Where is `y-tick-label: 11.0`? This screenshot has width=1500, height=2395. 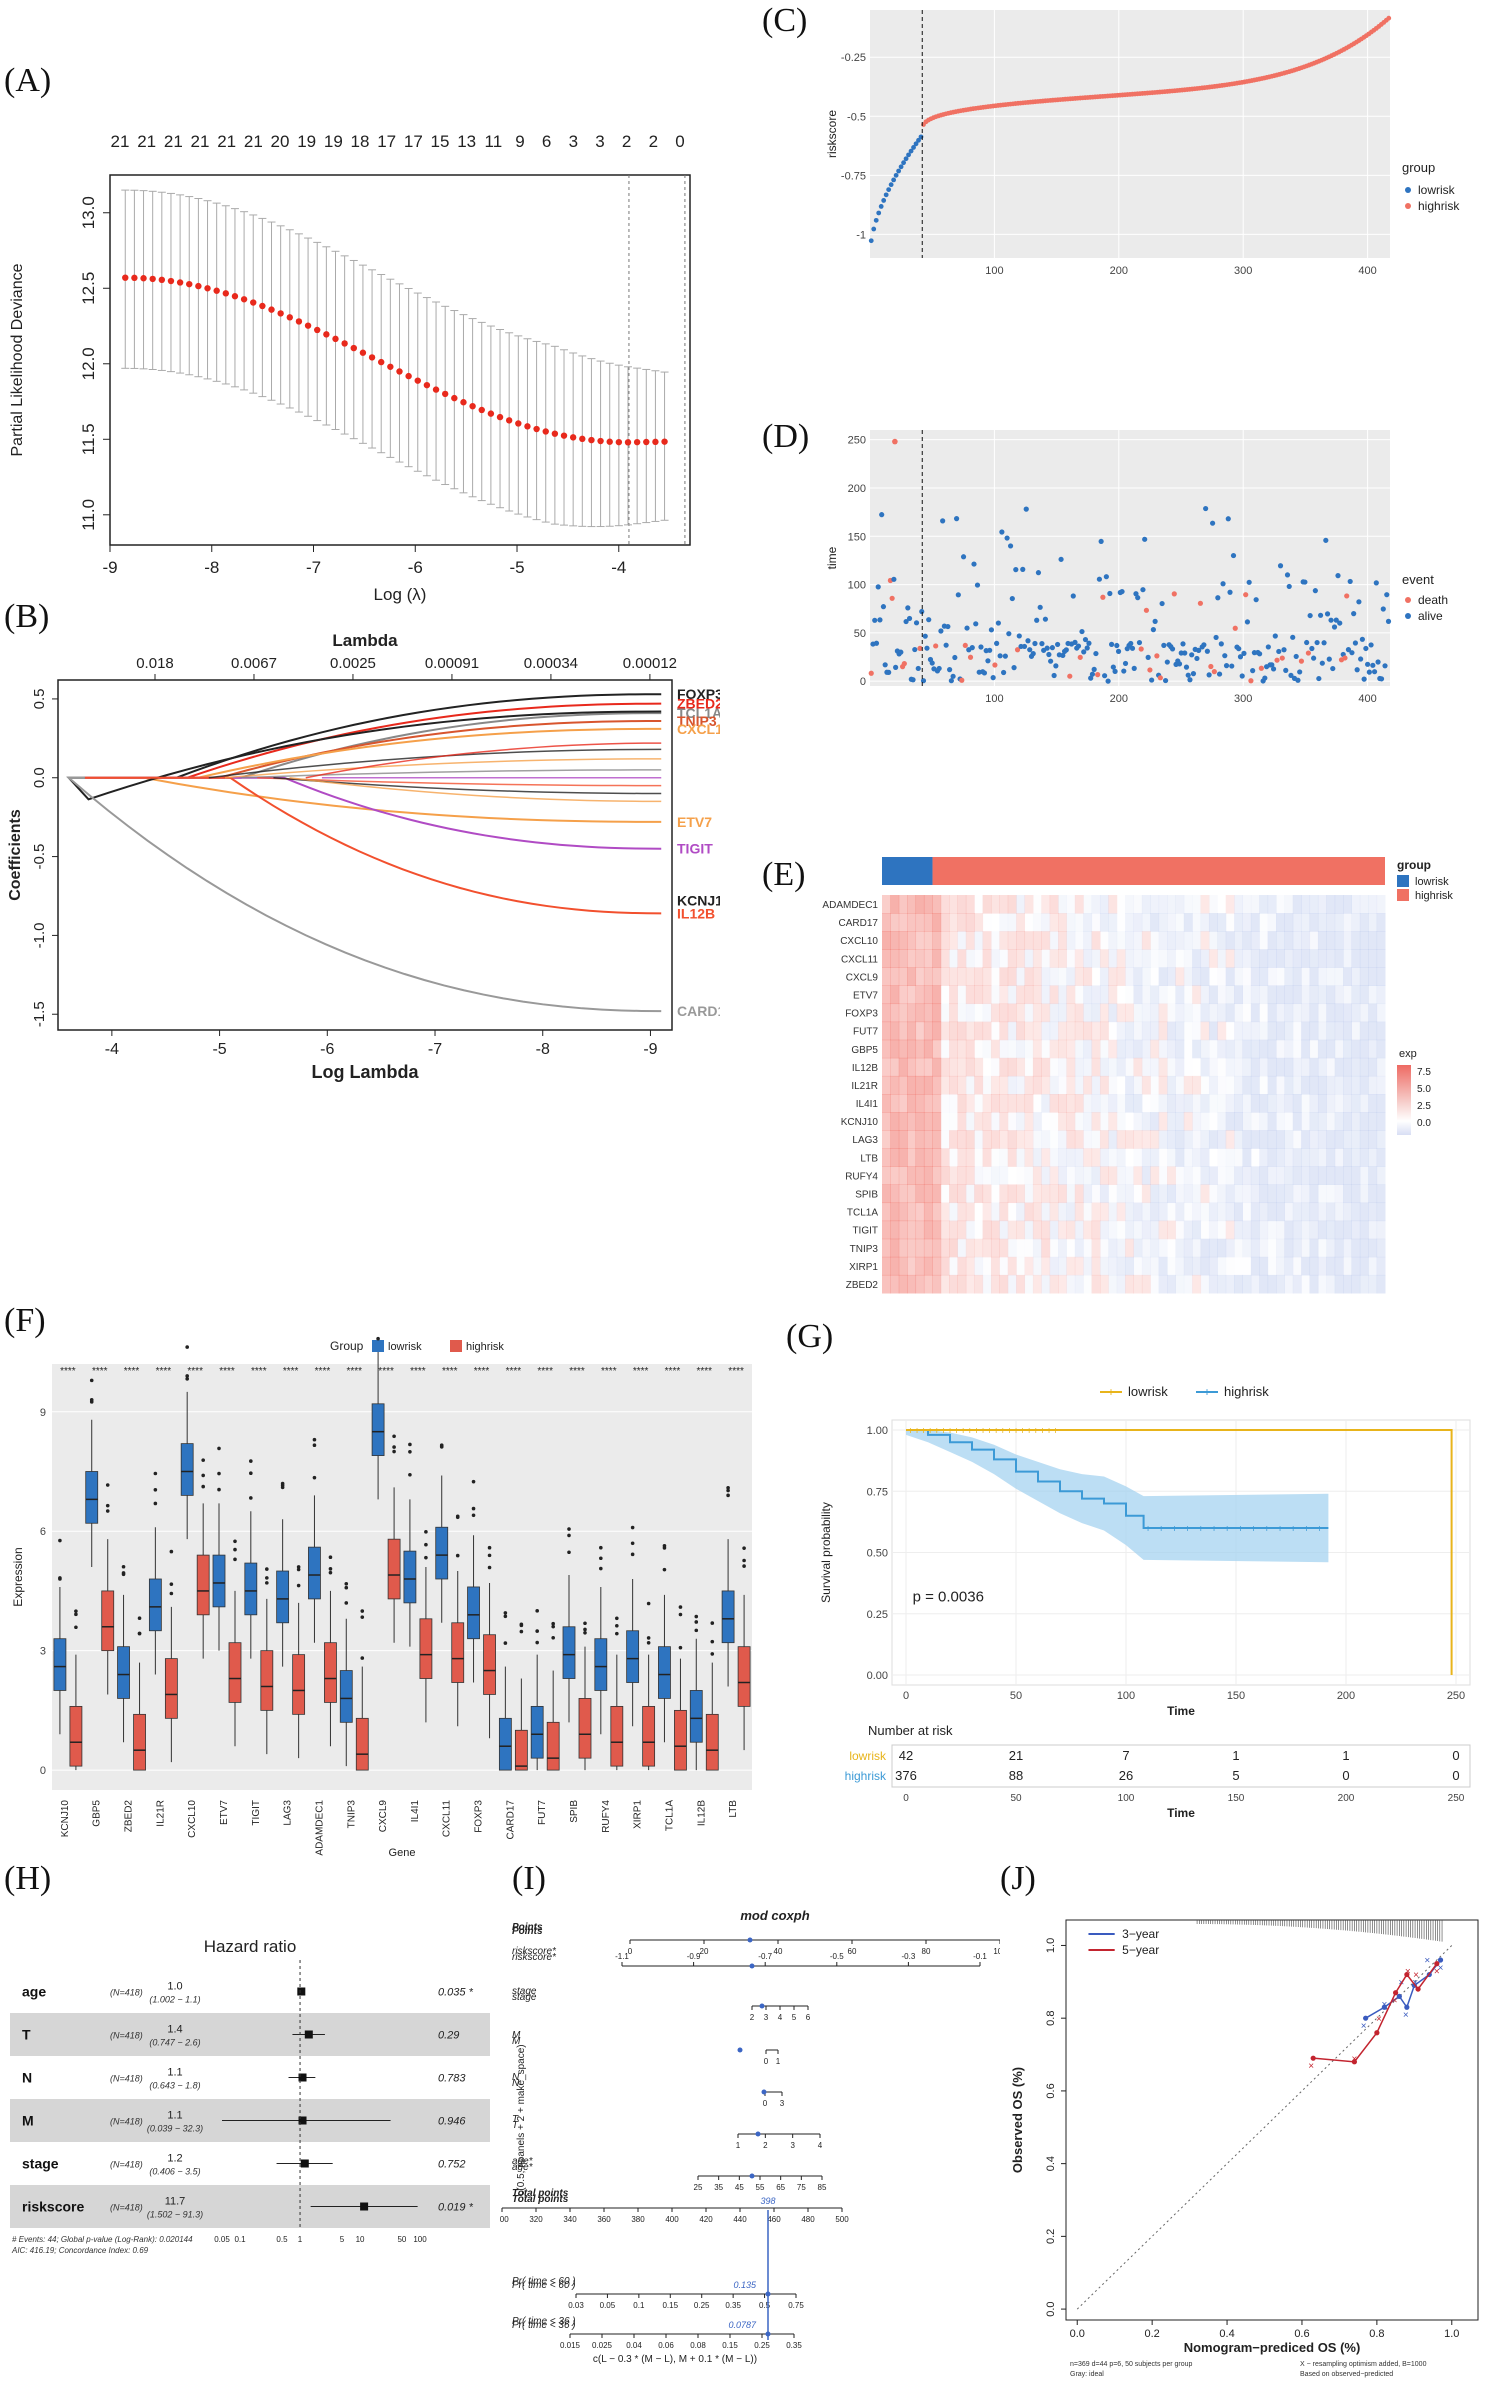
y-tick-label: 11.0 is located at coordinates (88, 515).